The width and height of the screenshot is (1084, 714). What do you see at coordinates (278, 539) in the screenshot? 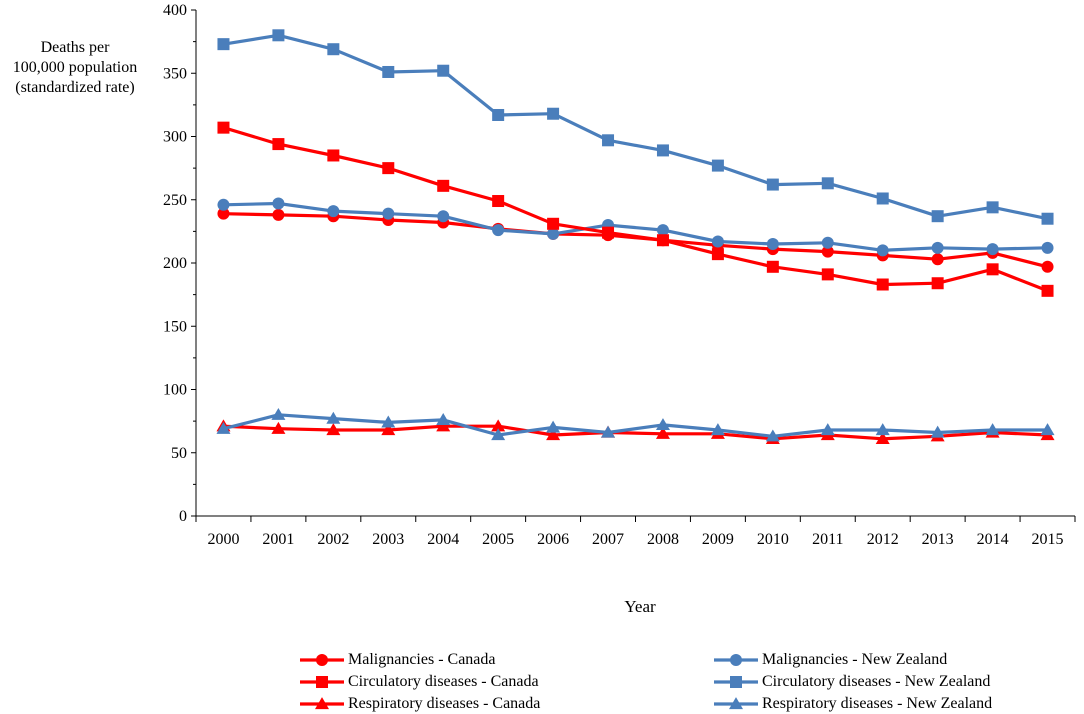
I see `x-tick-label: 2001` at bounding box center [278, 539].